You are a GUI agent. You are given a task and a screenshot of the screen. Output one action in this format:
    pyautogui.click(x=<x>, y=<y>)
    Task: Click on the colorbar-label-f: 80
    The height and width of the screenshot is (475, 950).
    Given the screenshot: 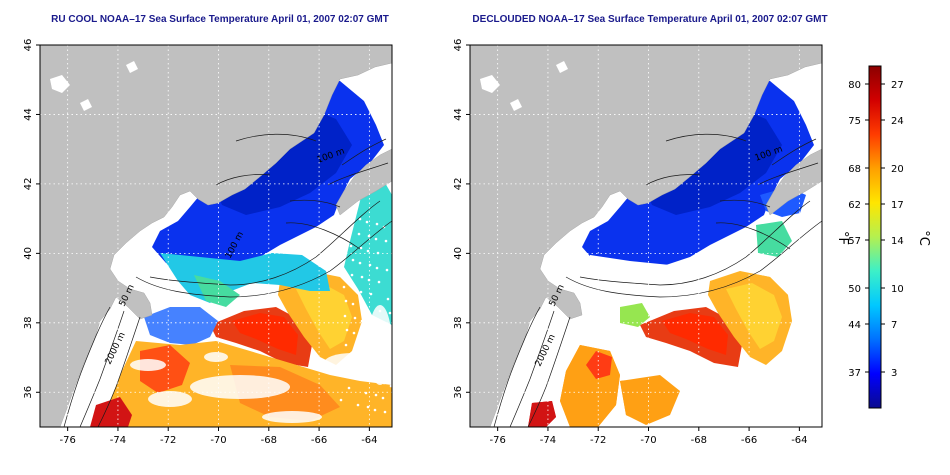 What is the action you would take?
    pyautogui.click(x=854, y=85)
    